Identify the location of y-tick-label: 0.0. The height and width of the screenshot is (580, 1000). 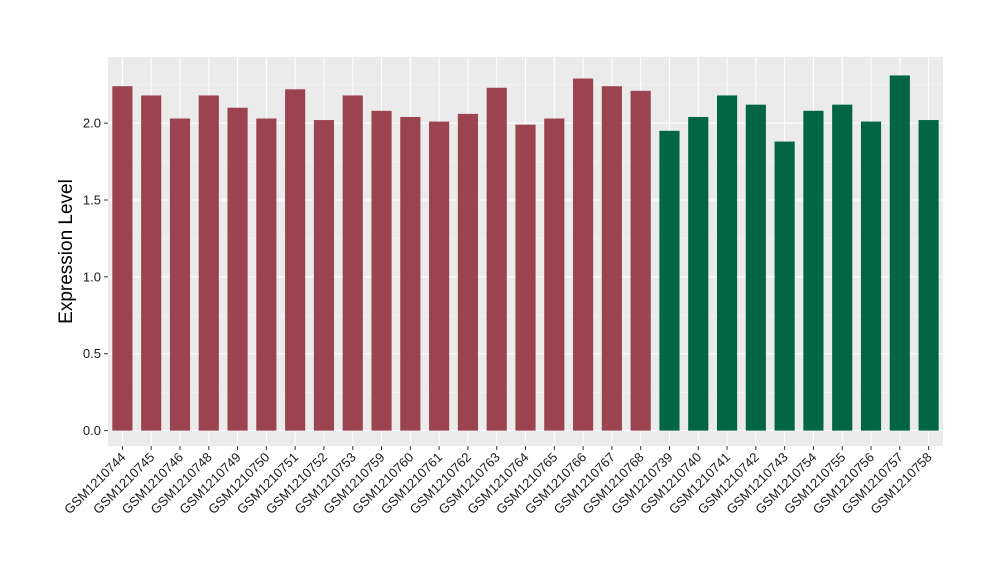
(92, 430).